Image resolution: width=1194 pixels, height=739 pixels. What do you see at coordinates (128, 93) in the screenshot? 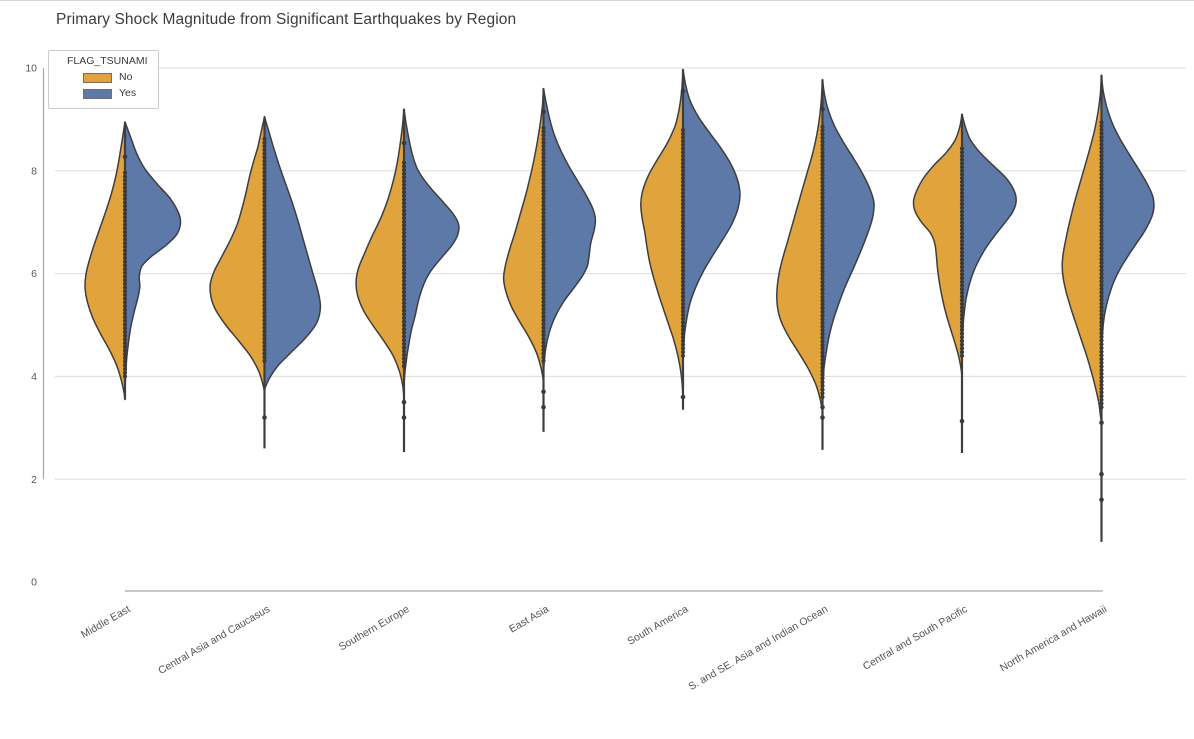
I see `legend-label: Yes` at bounding box center [128, 93].